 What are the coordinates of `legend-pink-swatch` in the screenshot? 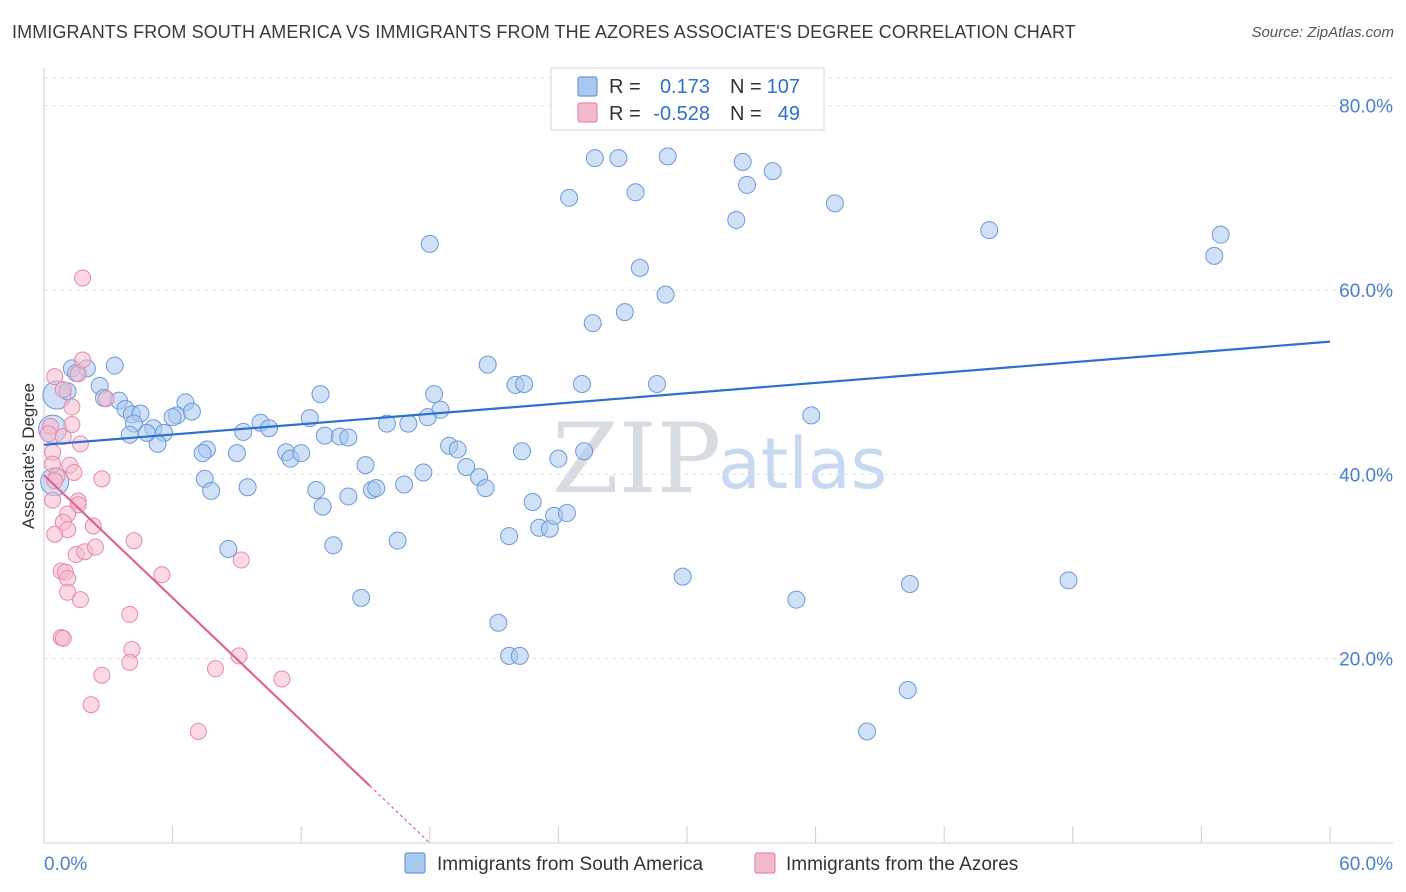 It's located at (587, 112).